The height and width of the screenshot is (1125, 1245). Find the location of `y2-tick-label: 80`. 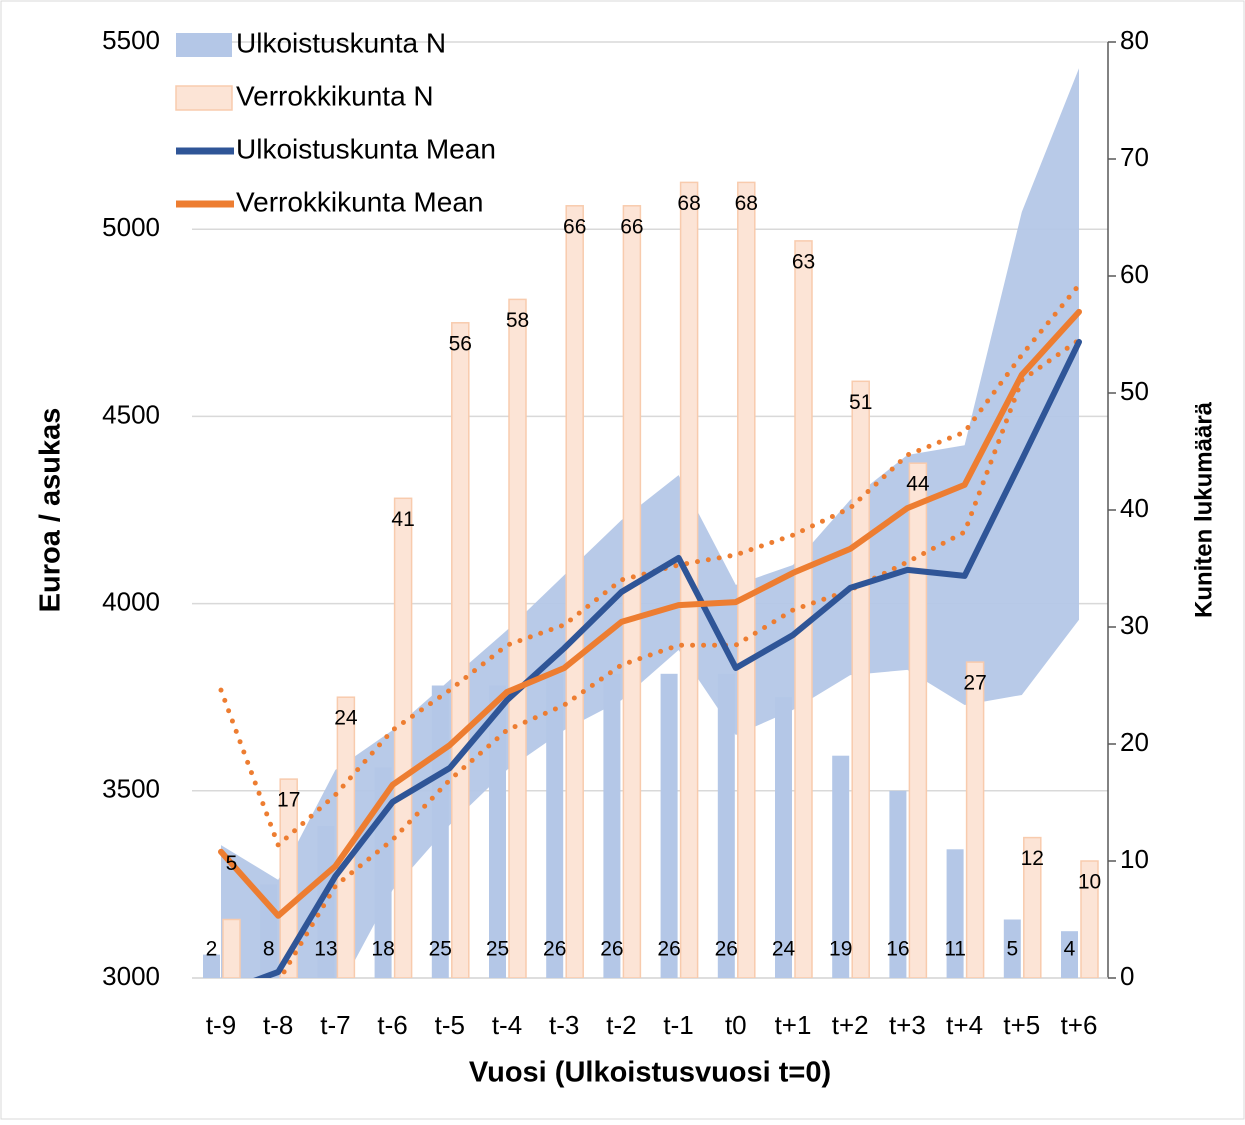

y2-tick-label: 80 is located at coordinates (1134, 40).